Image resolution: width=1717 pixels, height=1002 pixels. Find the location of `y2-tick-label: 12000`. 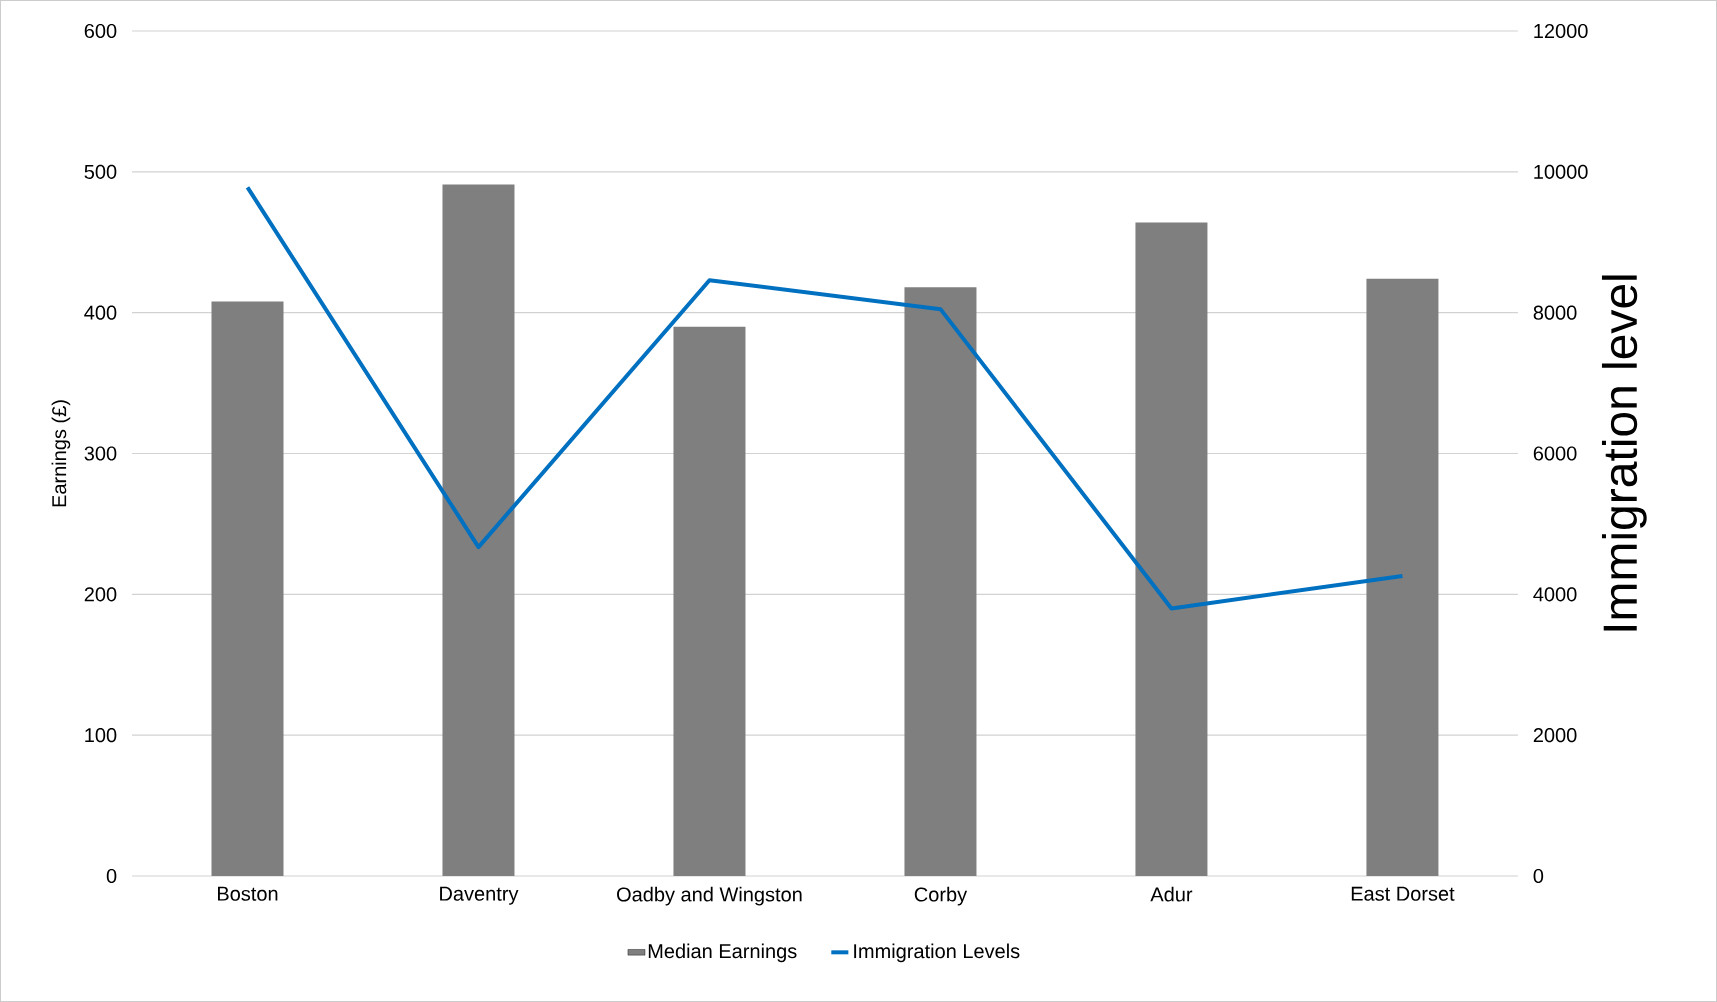

y2-tick-label: 12000 is located at coordinates (1561, 31).